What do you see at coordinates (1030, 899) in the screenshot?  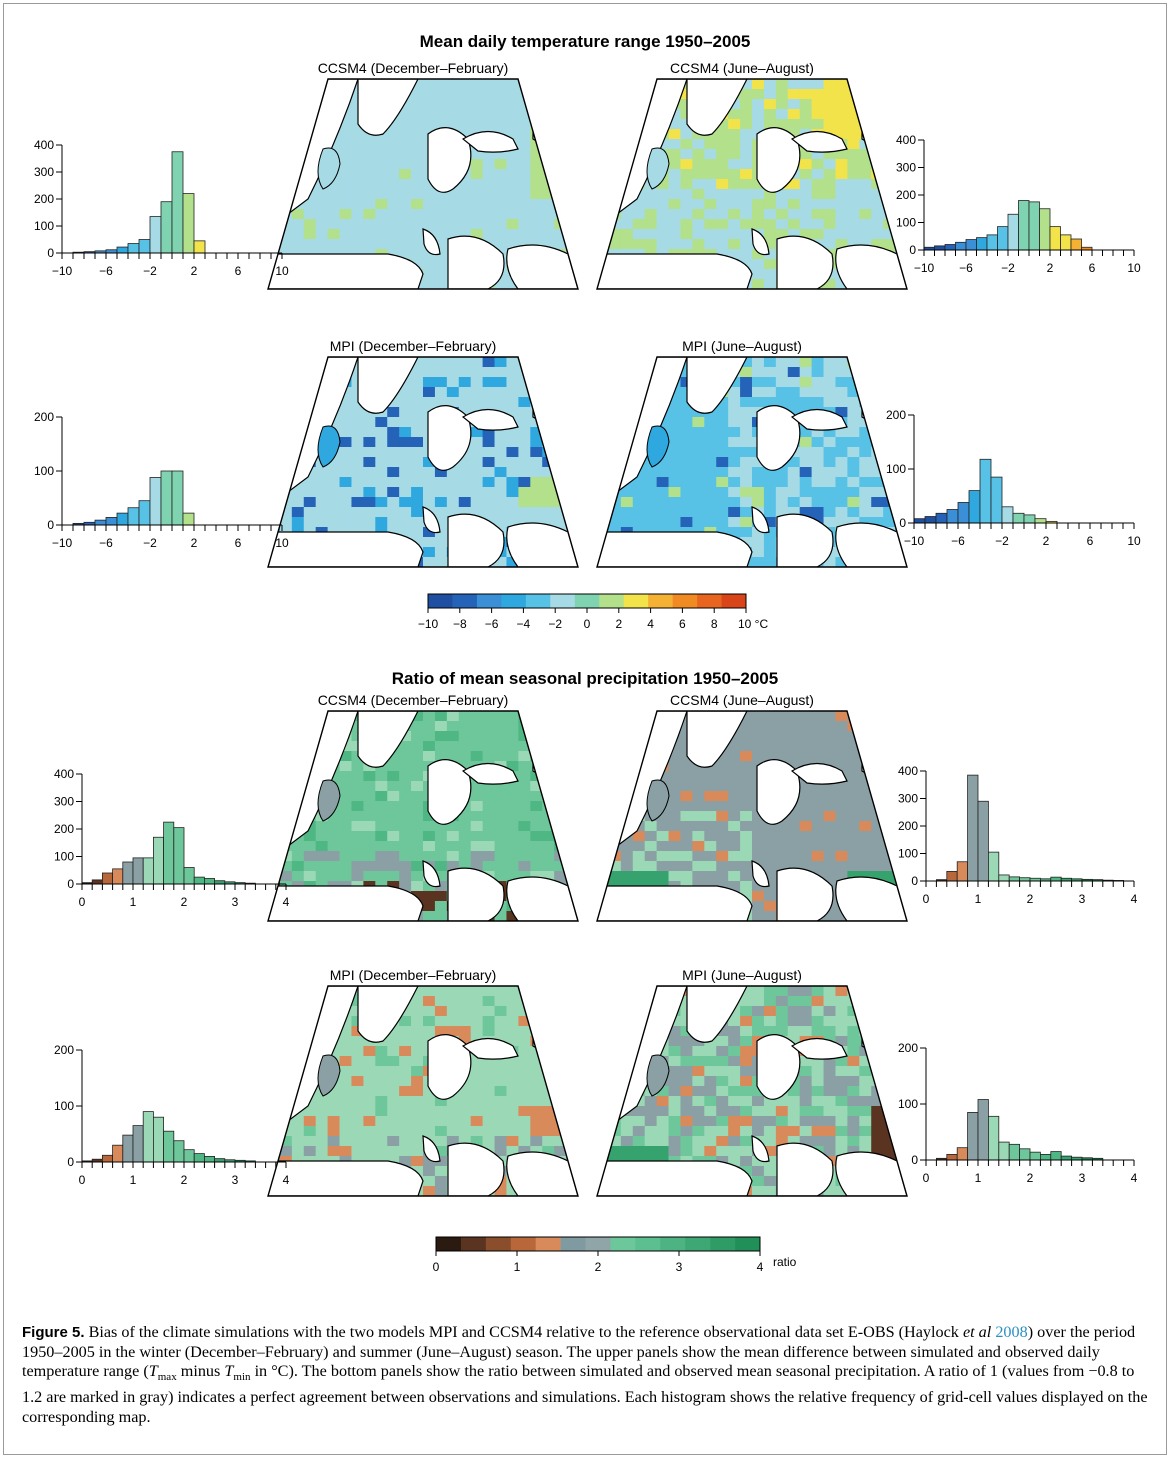 I see `x-tick-label: 2` at bounding box center [1030, 899].